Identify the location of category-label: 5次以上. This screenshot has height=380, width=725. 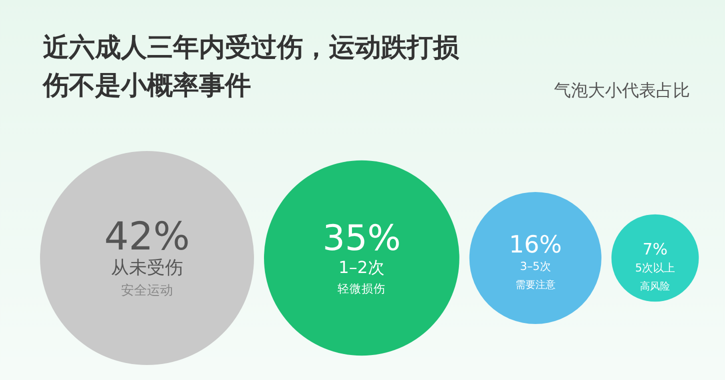
(655, 268).